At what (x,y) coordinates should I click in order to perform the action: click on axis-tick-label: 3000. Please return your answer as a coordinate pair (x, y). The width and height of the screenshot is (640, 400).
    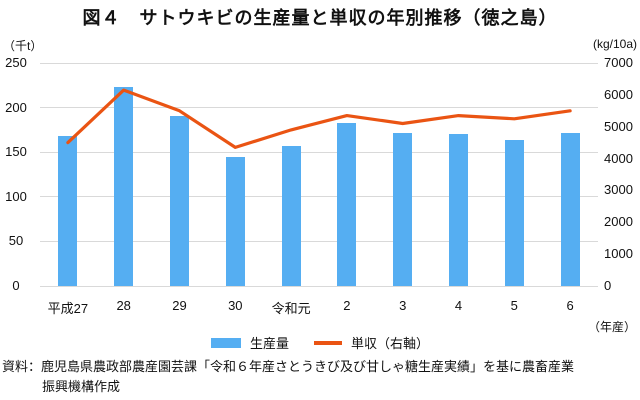
    Looking at the image, I should click on (618, 190).